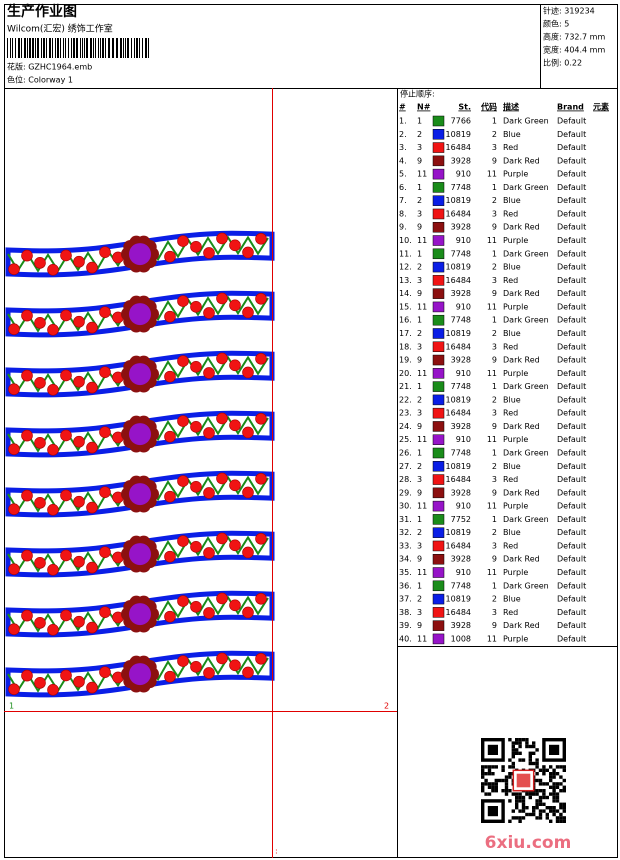 This screenshot has width=620, height=860. I want to click on cell-code: 11, so click(492, 373).